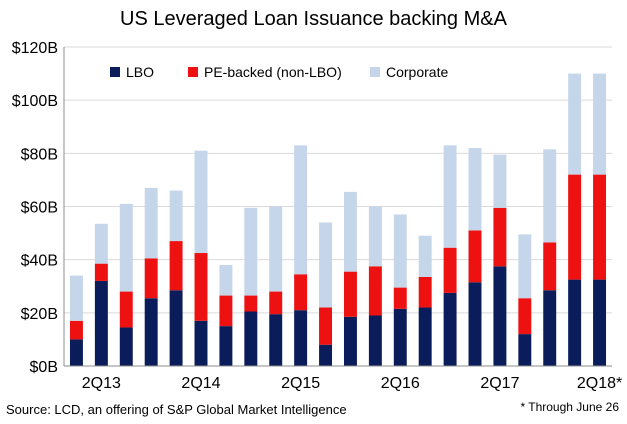 The image size is (627, 424). What do you see at coordinates (499, 383) in the screenshot?
I see `x-tick-label: 2Q17` at bounding box center [499, 383].